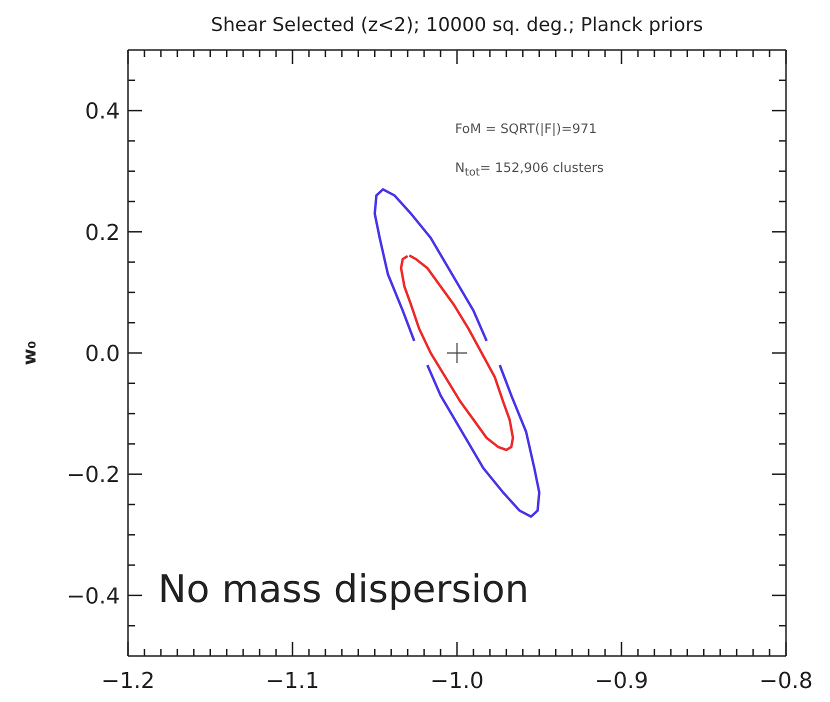  What do you see at coordinates (457, 25) in the screenshot?
I see `chart-title: Shear Selected (z<2); 10000 sq. deg.; Planck priors` at bounding box center [457, 25].